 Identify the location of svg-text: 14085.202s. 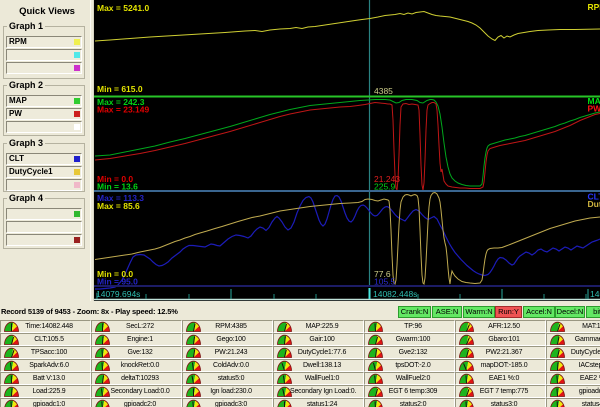
(595, 294).